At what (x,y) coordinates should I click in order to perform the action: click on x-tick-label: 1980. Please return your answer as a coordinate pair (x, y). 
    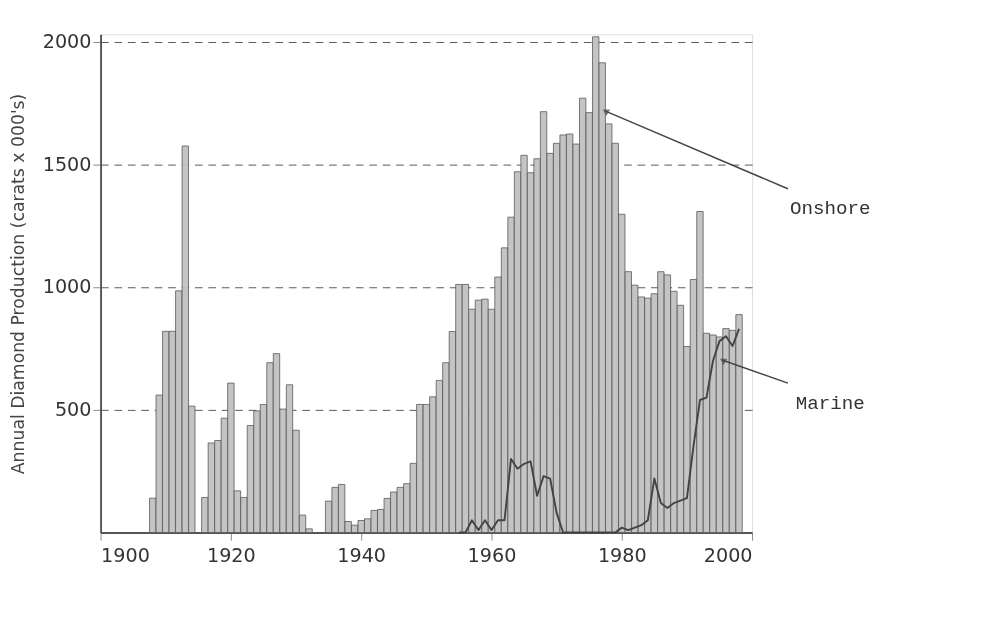
    Looking at the image, I should click on (622, 555).